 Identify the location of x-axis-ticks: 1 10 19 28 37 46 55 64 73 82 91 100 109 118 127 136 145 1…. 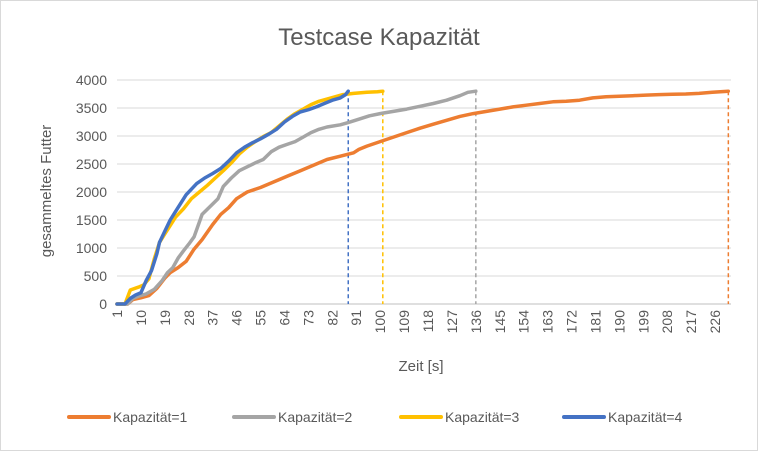
(416, 322).